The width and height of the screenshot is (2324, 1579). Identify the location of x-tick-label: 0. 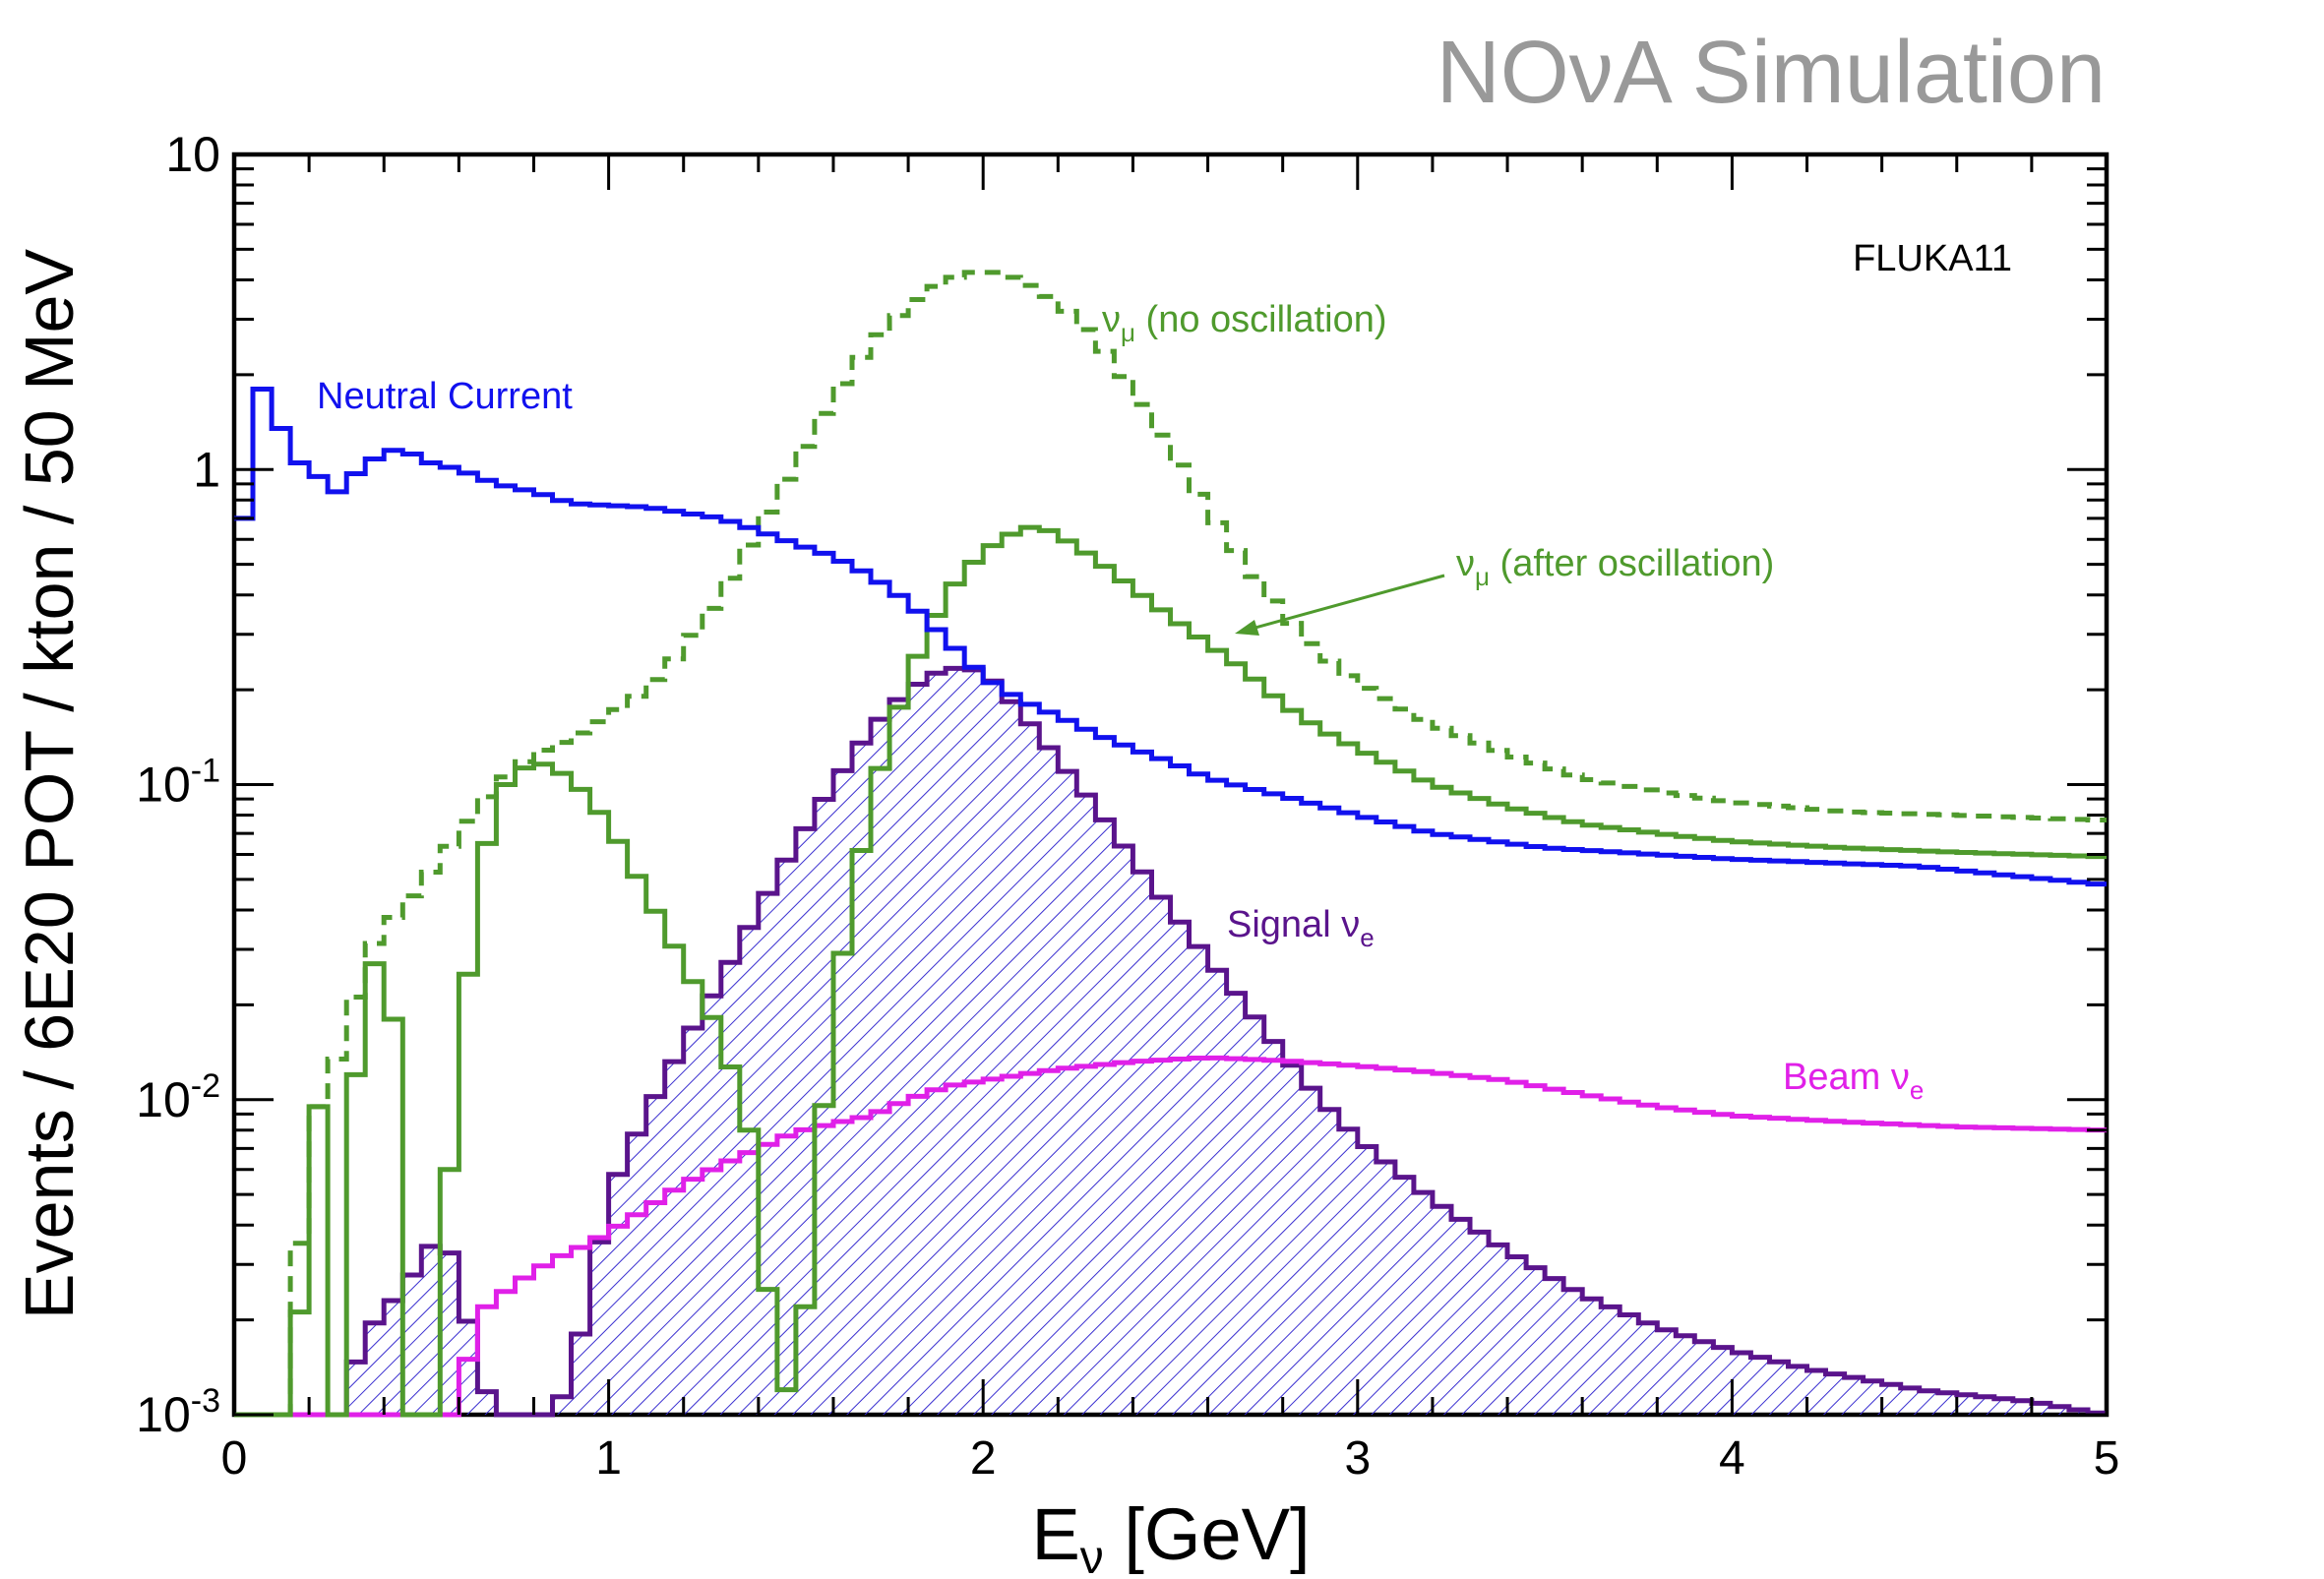
(234, 1458).